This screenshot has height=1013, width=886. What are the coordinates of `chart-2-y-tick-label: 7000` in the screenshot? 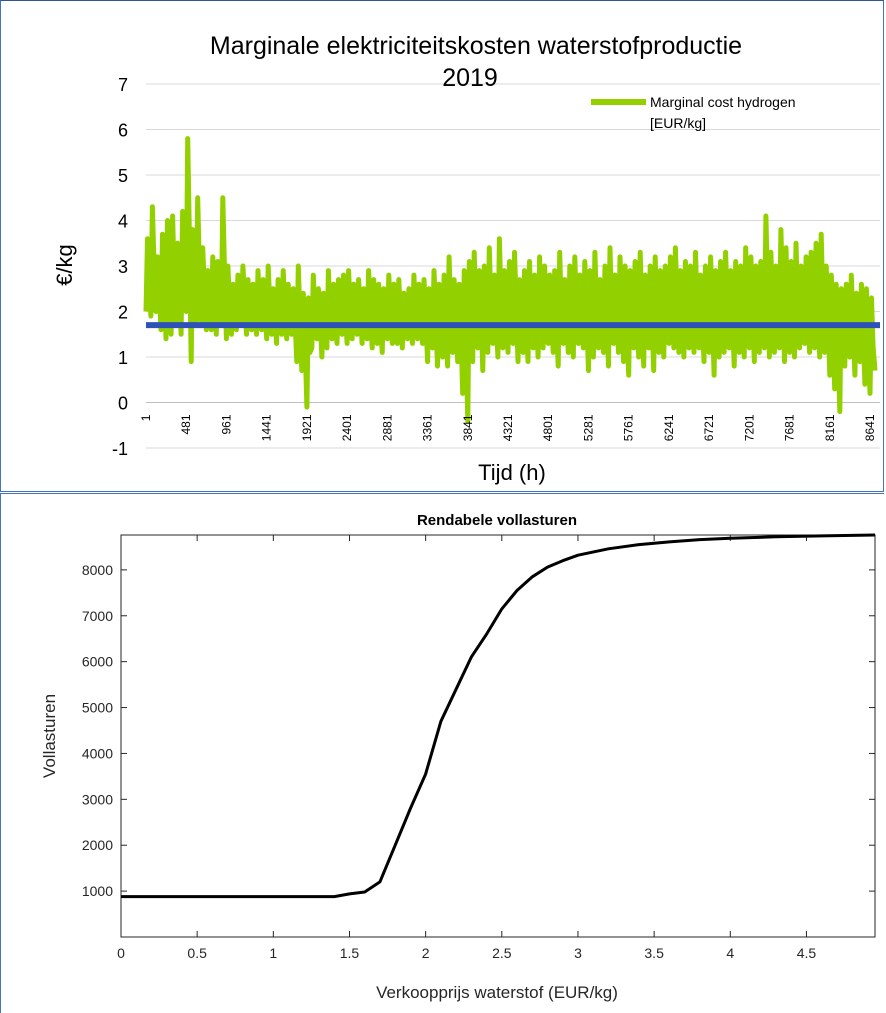 It's located at (97, 616).